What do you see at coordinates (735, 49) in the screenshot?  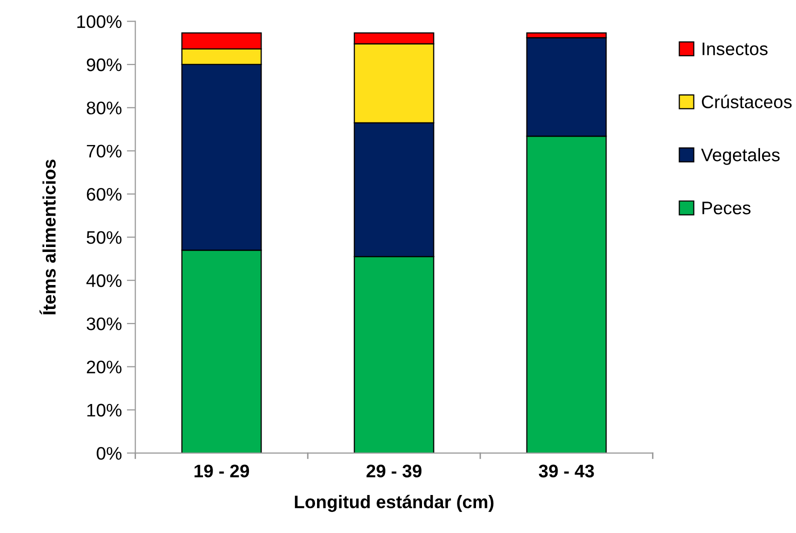 I see `legend-label: Insectos` at bounding box center [735, 49].